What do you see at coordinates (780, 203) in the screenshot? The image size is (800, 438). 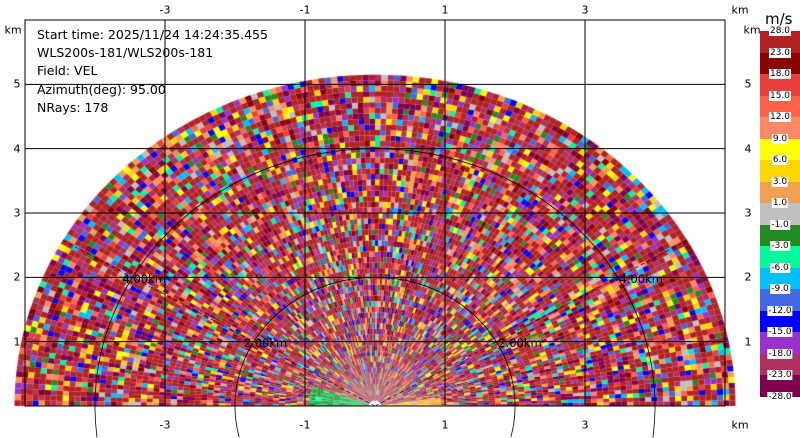 I see `colorbar-label: 1.0` at bounding box center [780, 203].